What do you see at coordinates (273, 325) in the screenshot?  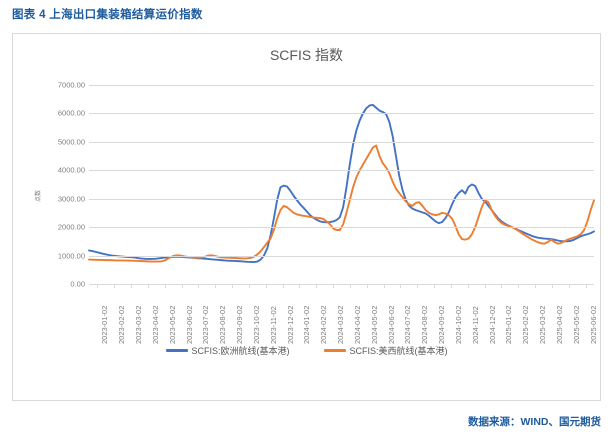 I see `x-axis-tick-label: 2023-11-02` at bounding box center [273, 325].